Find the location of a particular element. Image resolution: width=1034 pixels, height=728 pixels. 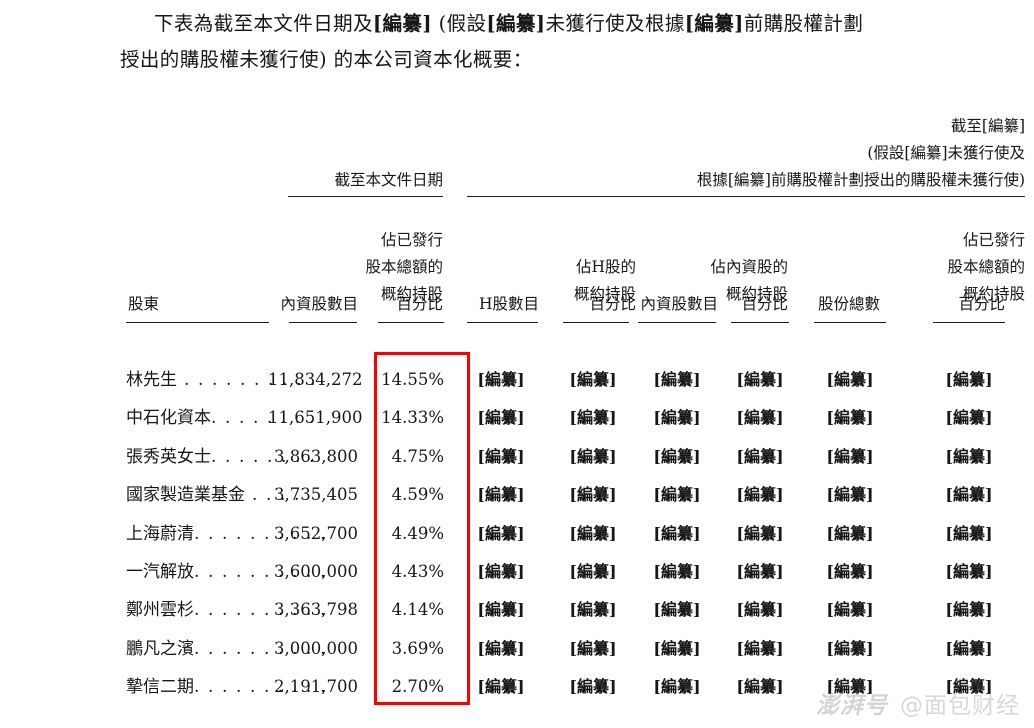

cell-domestic-shares-now: 3,000,000 is located at coordinates (316, 648).